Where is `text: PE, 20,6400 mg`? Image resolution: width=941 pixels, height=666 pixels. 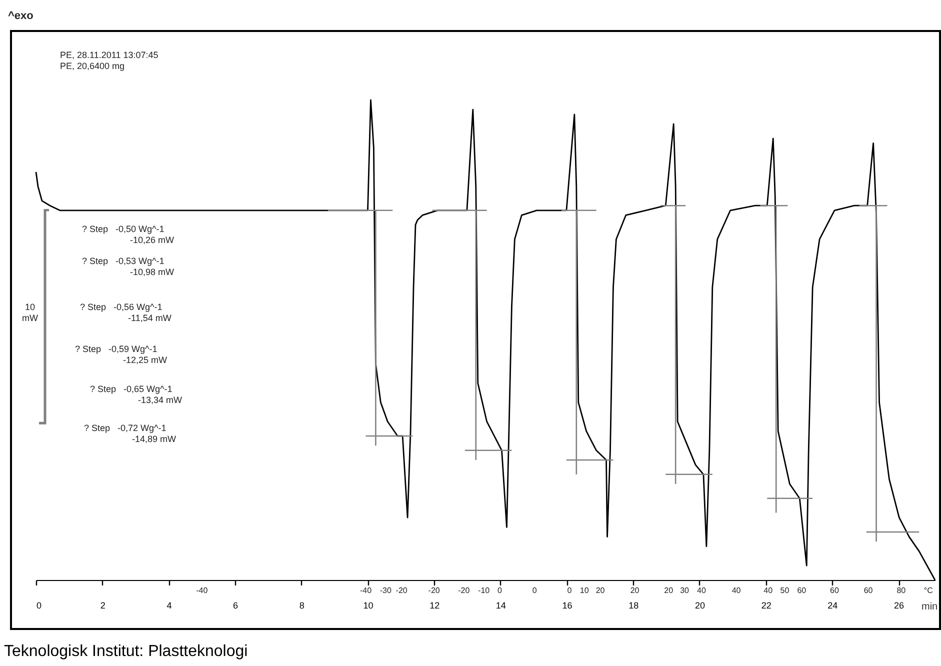
text: PE, 20,6400 mg is located at coordinates (92, 66).